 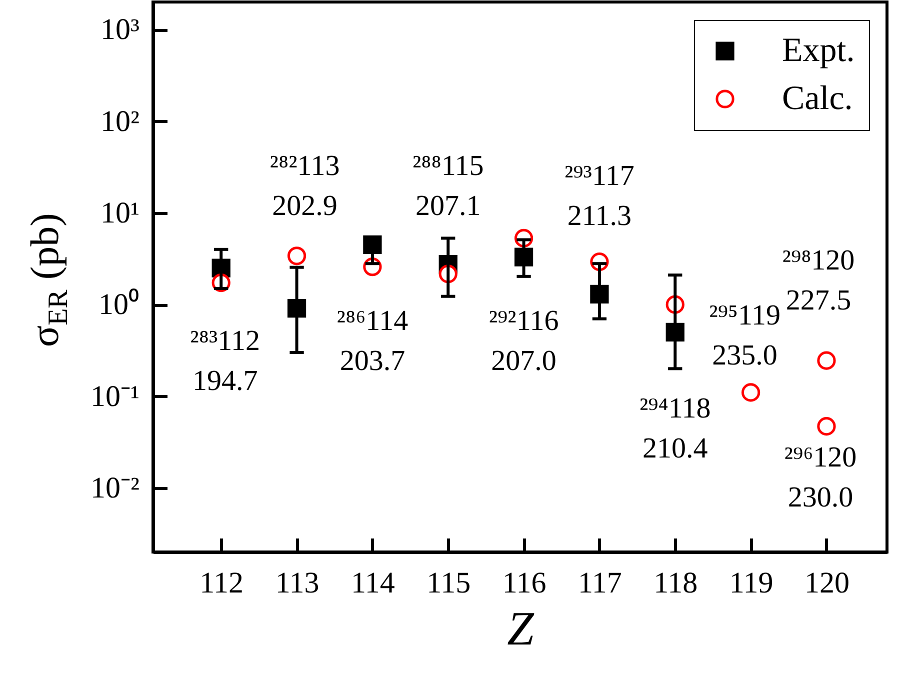 What do you see at coordinates (751, 583) in the screenshot?
I see `x-tick-label: 119` at bounding box center [751, 583].